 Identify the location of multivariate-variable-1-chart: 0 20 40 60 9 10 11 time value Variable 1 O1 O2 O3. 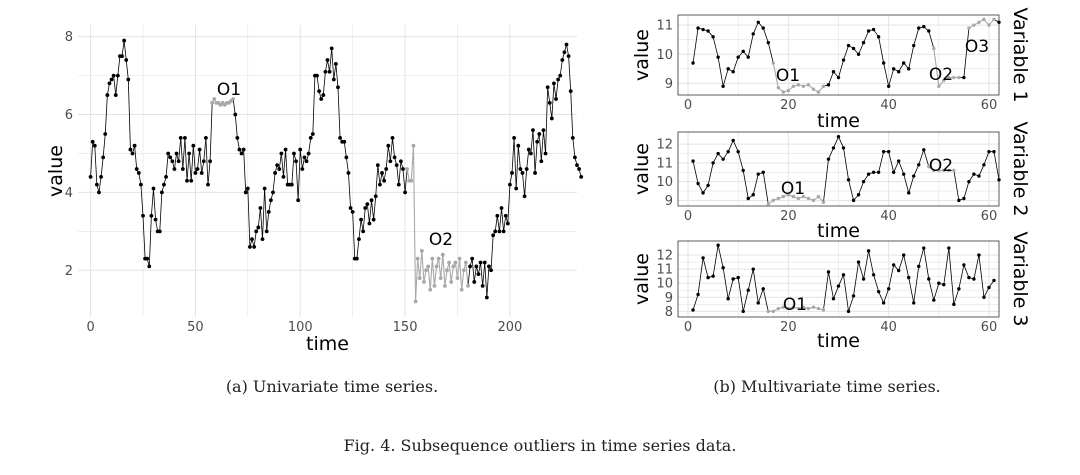
(831, 69).